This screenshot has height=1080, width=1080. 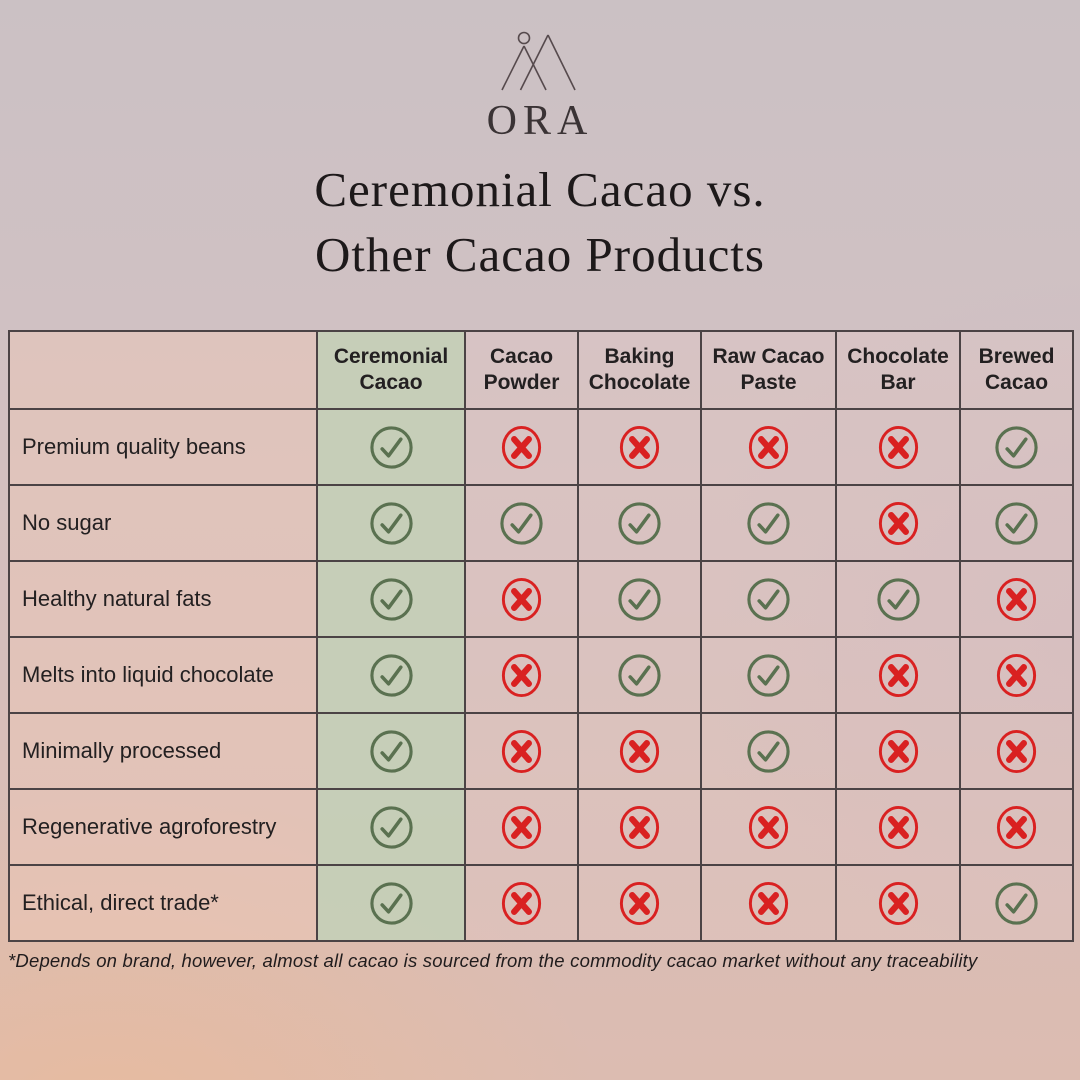 What do you see at coordinates (899, 371) in the screenshot?
I see `column-header-chocolate-bar: Chocolate Bar` at bounding box center [899, 371].